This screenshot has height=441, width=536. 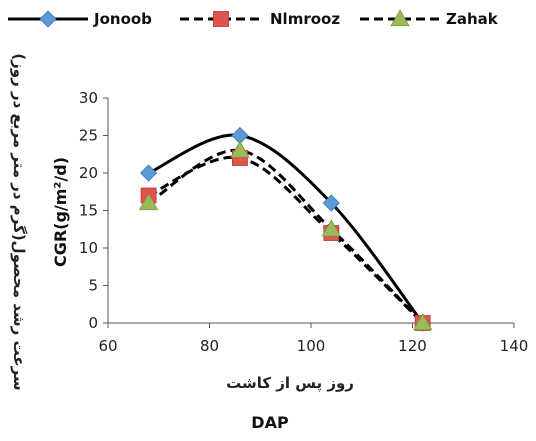 I want to click on y-tick-label: 30, so click(x=88, y=98).